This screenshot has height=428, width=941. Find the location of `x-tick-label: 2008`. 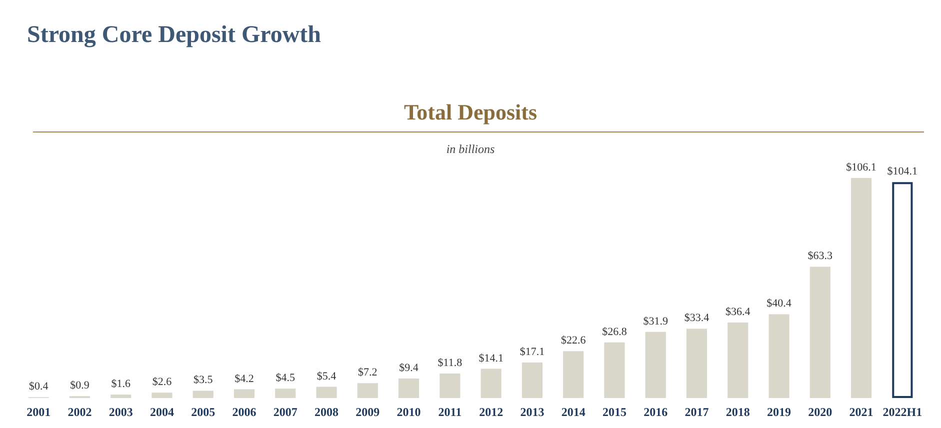

x-tick-label: 2008 is located at coordinates (326, 412).